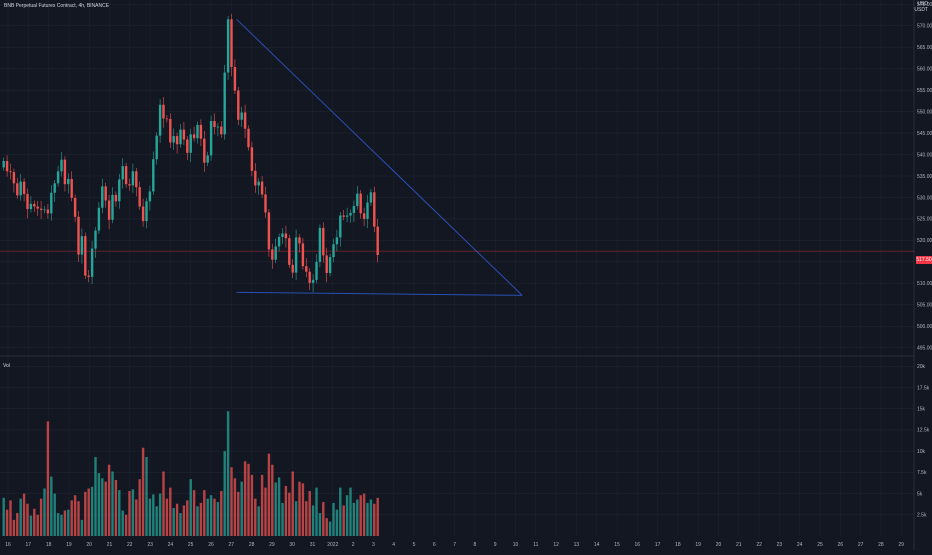  I want to click on volume-bars, so click(190, 473).